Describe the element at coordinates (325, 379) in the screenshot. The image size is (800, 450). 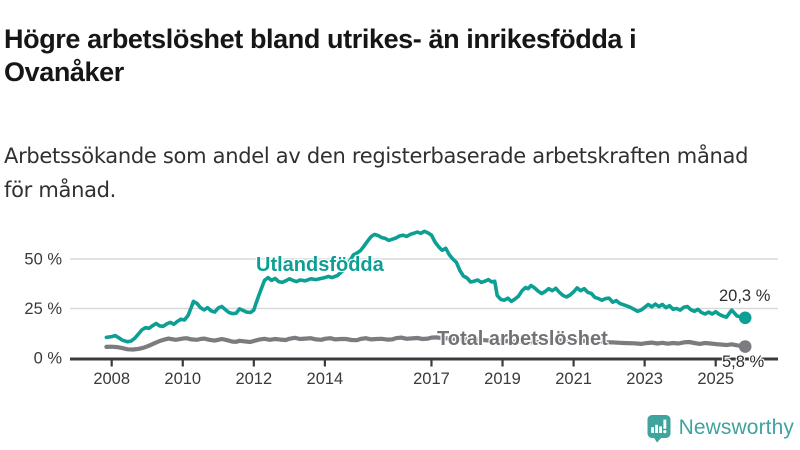
I see `x-axis-tick-label: 2014` at that location.